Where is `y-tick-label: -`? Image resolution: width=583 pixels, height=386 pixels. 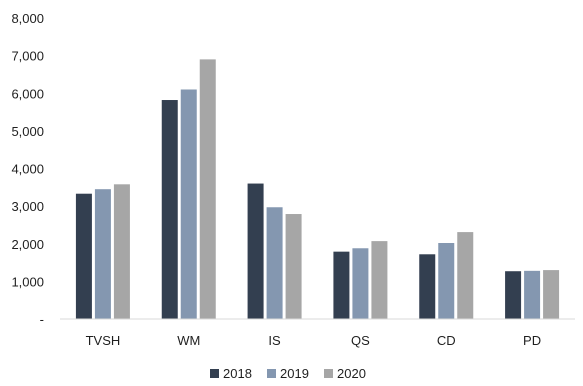 y-tick-label: - is located at coordinates (42, 319).